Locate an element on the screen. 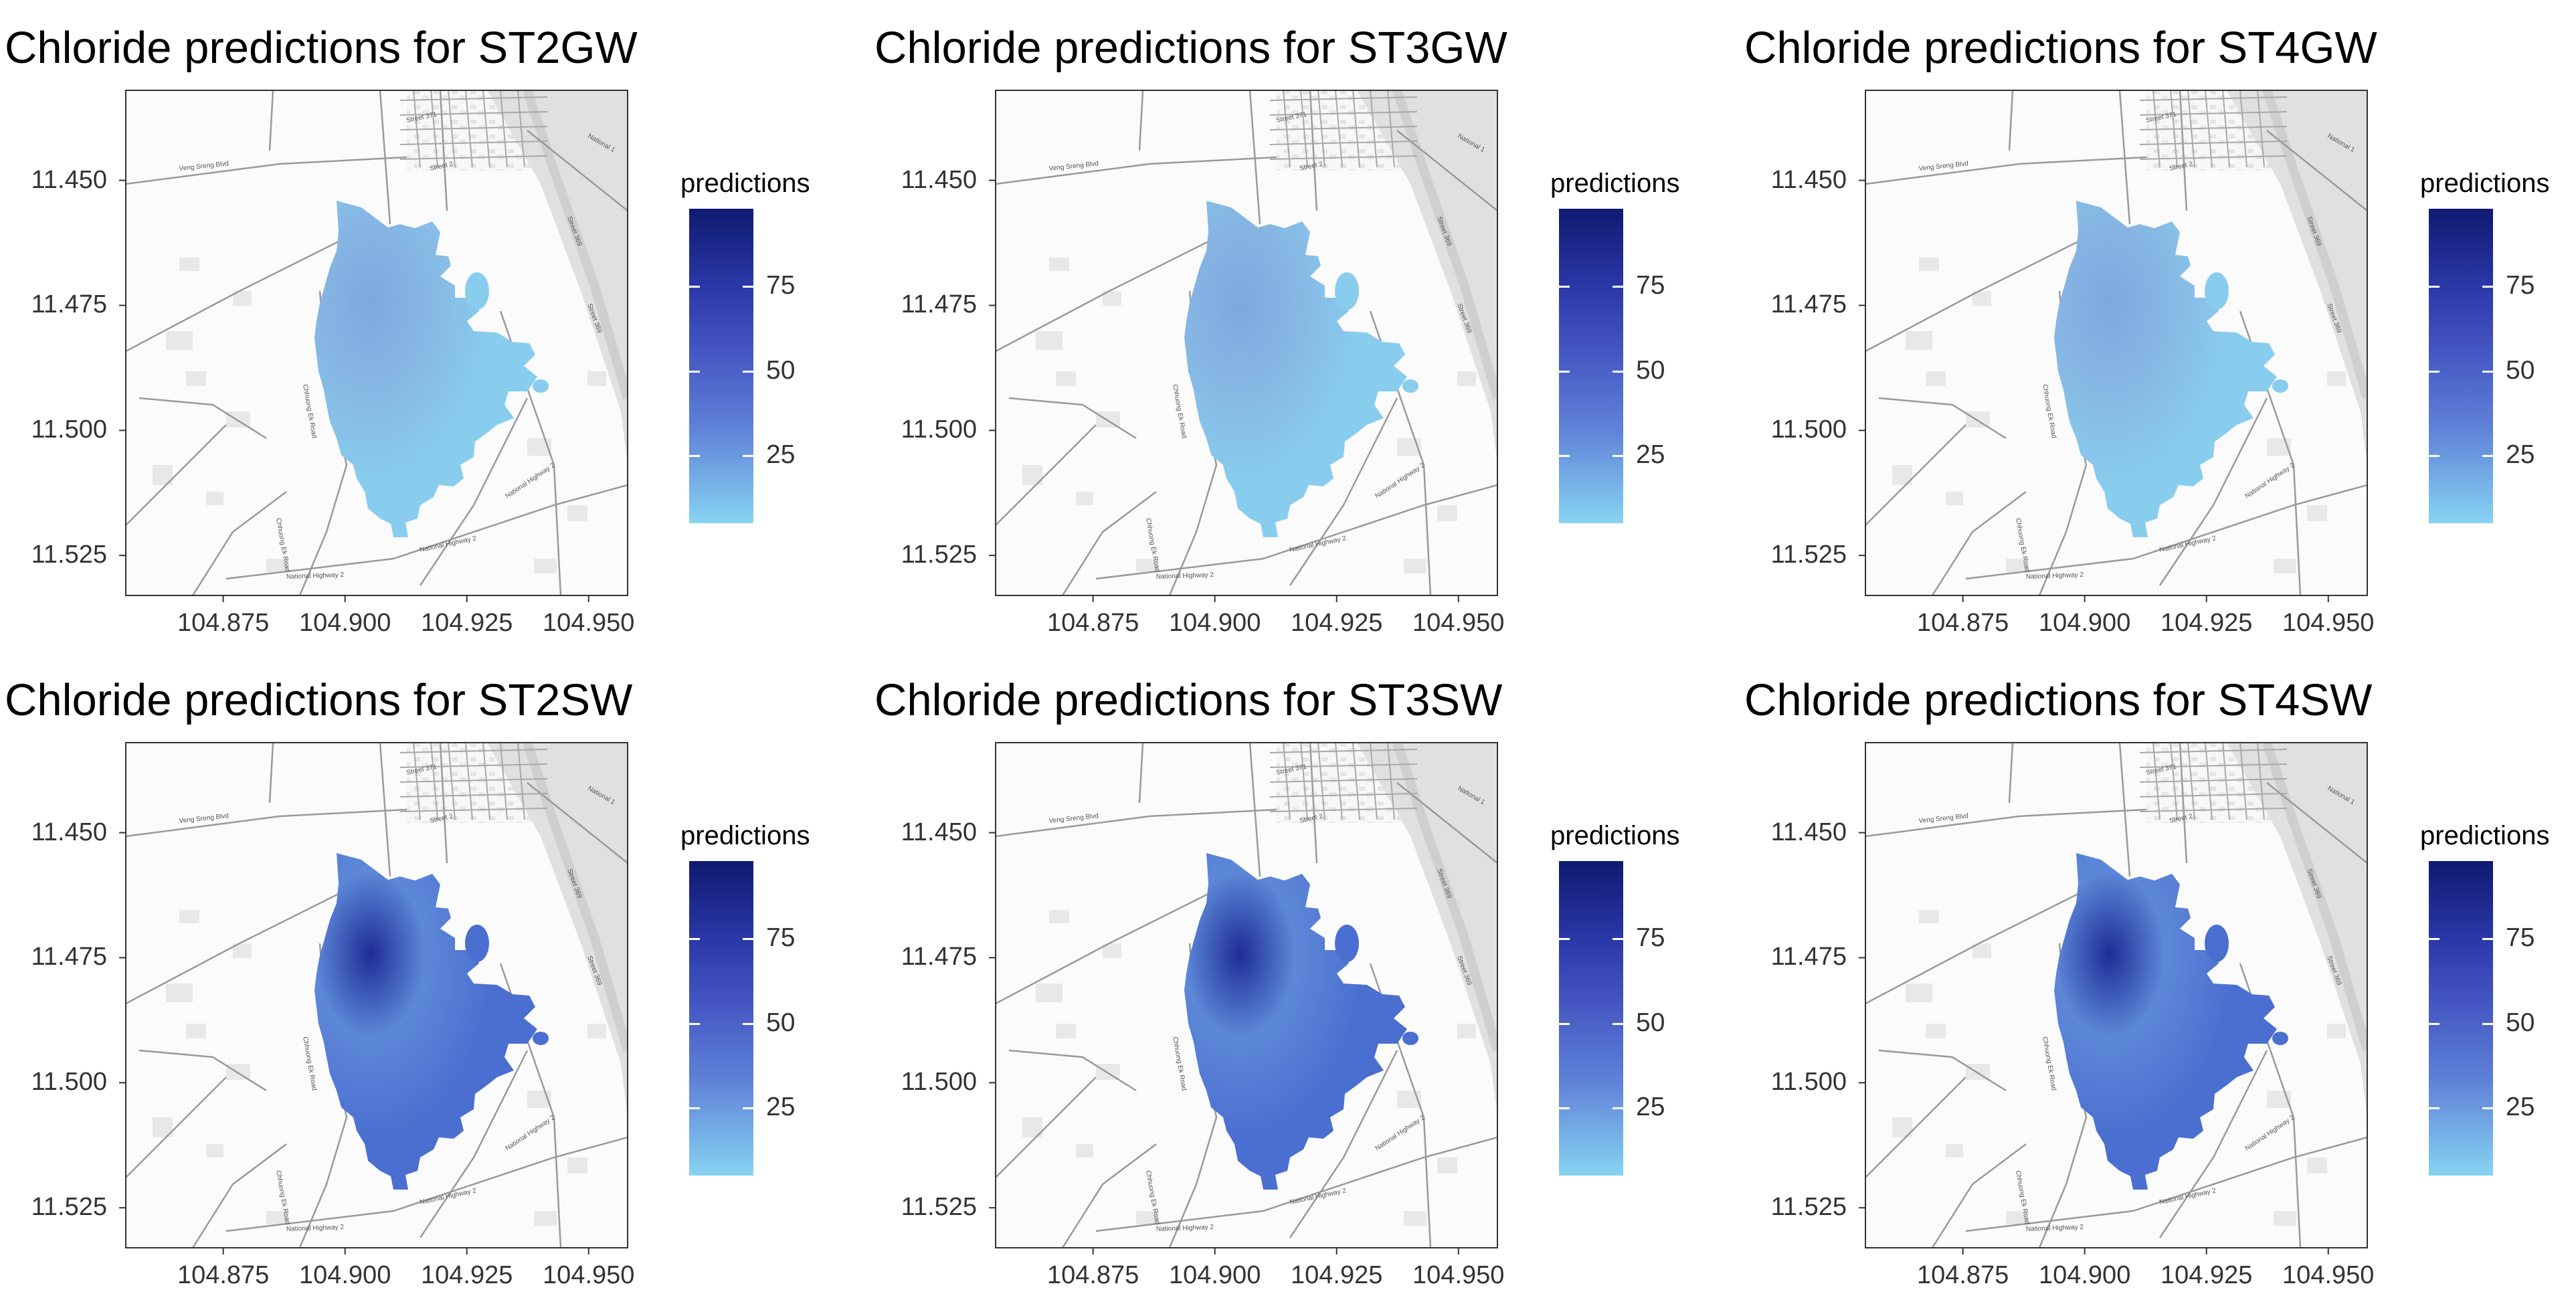 This screenshot has height=1310, width=2576. panel-title: Chloride predictions for ST3SW is located at coordinates (1189, 700).